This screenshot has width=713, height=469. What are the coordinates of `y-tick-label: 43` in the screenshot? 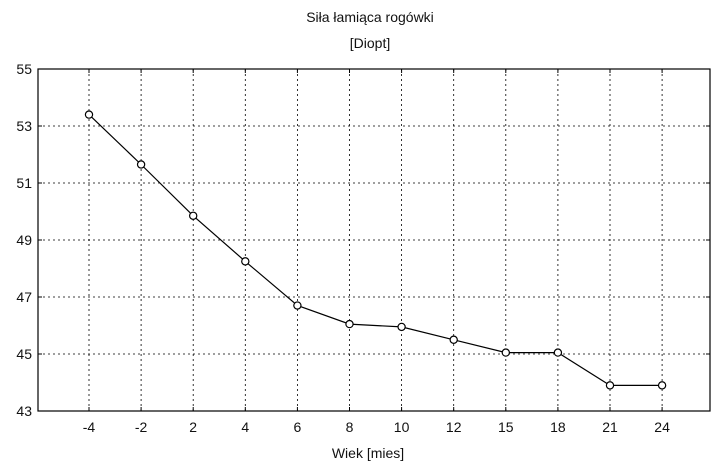 It's located at (24, 411).